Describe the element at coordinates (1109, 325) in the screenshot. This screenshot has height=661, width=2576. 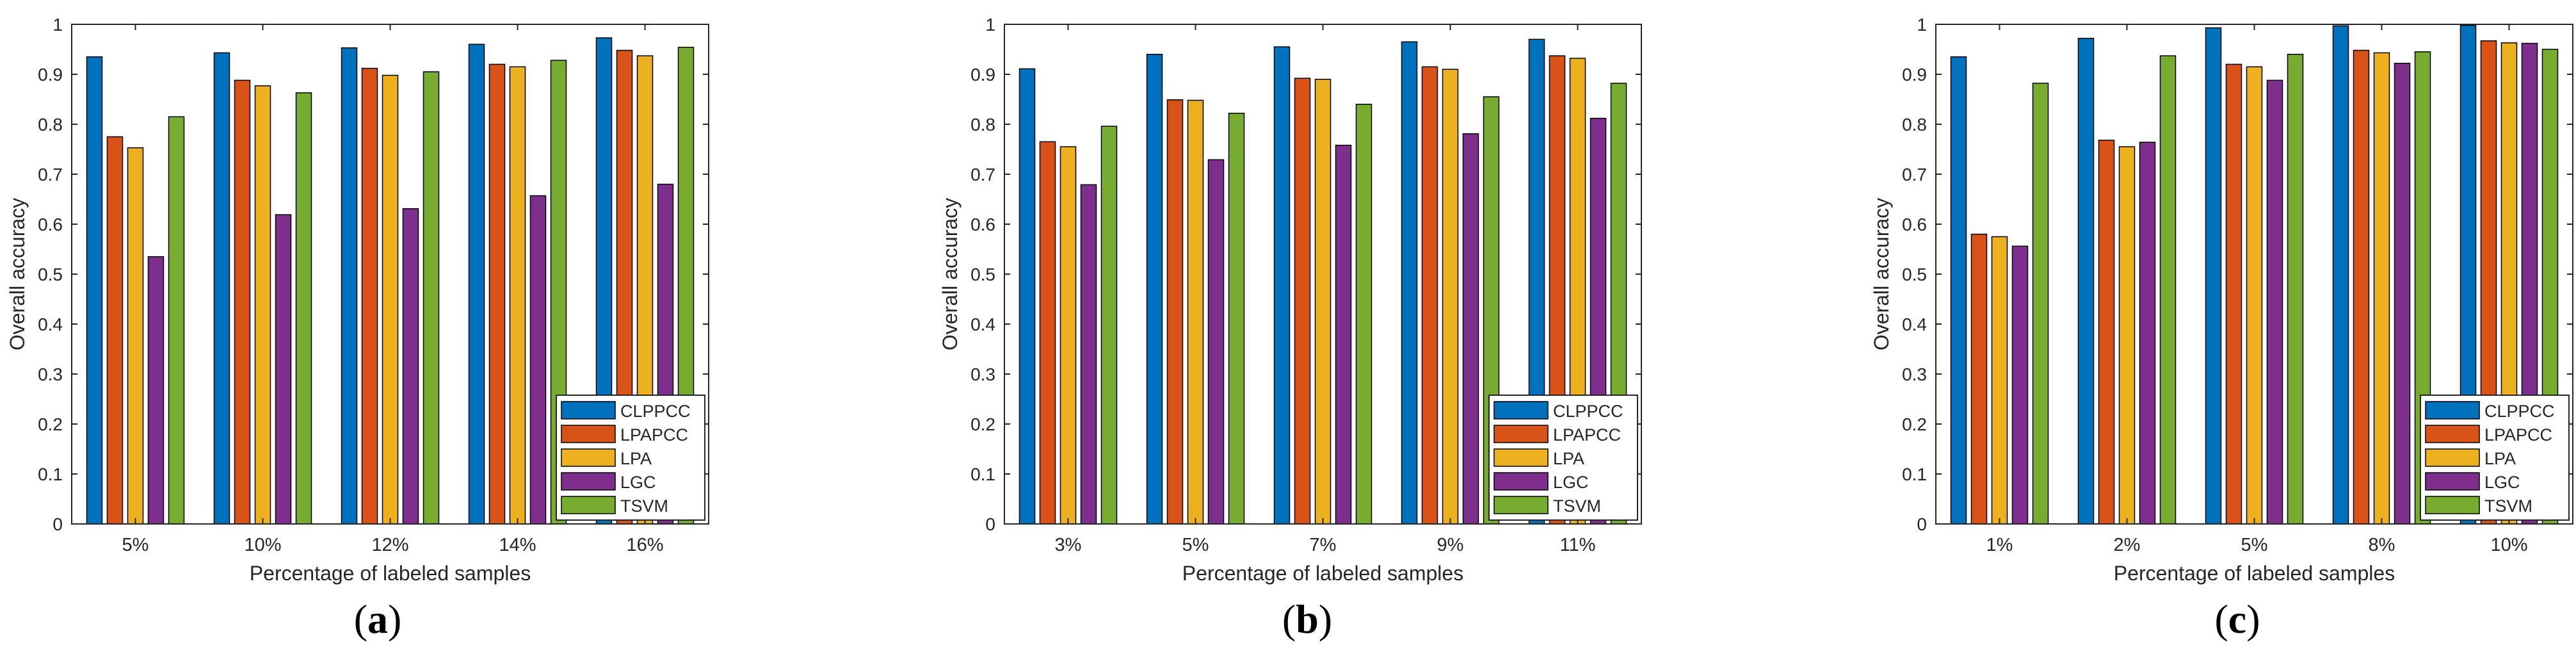
I see `bar-tsvm-3pct` at that location.